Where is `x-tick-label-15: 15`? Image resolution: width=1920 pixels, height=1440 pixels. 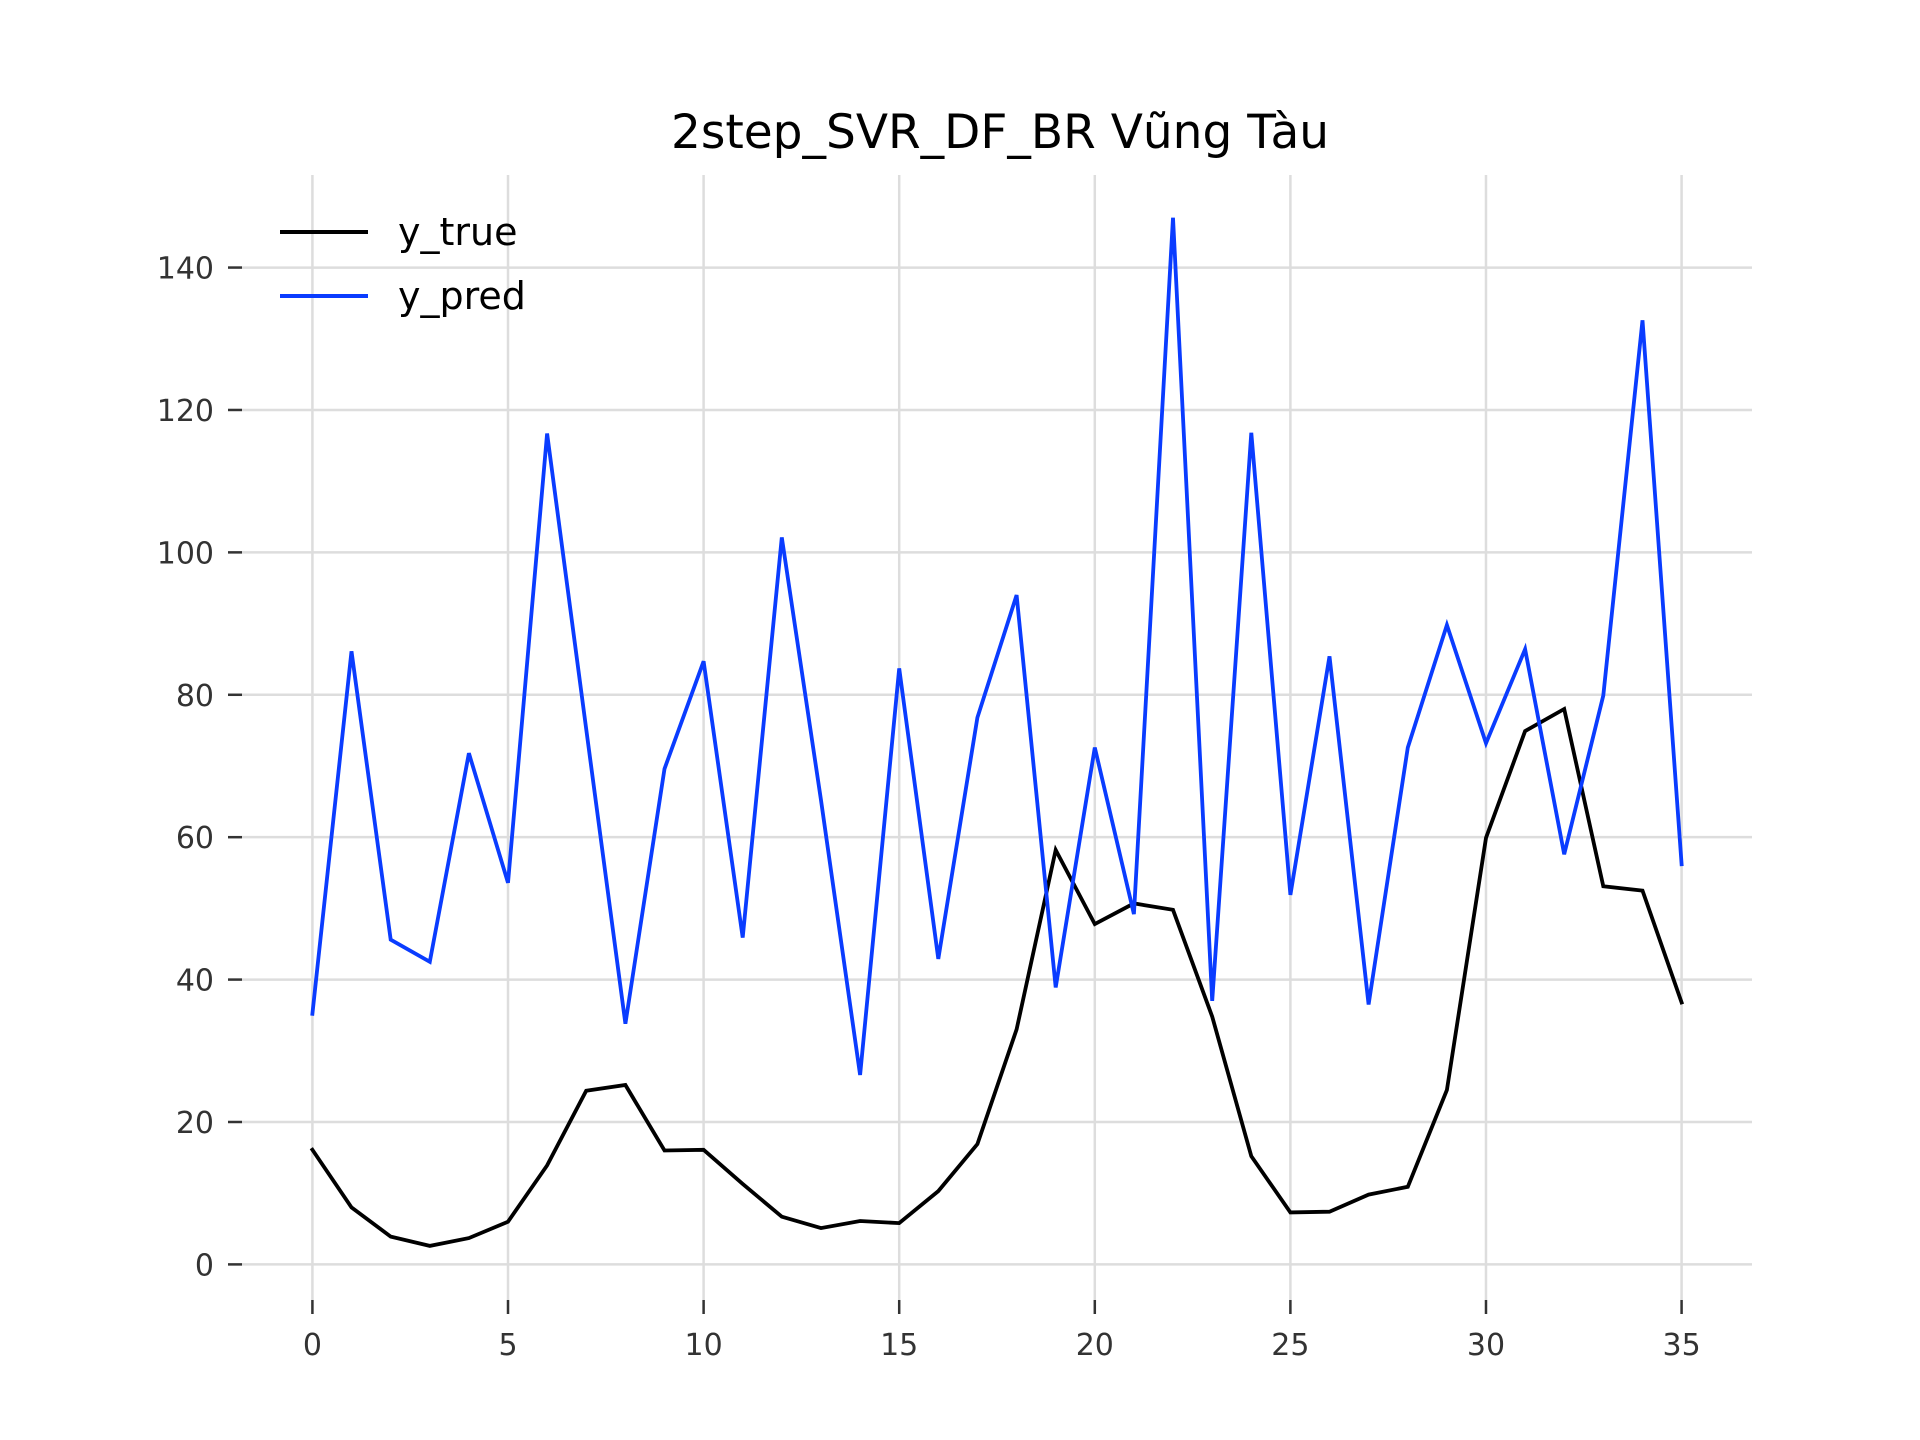
x-tick-label-15: 15 is located at coordinates (899, 1345).